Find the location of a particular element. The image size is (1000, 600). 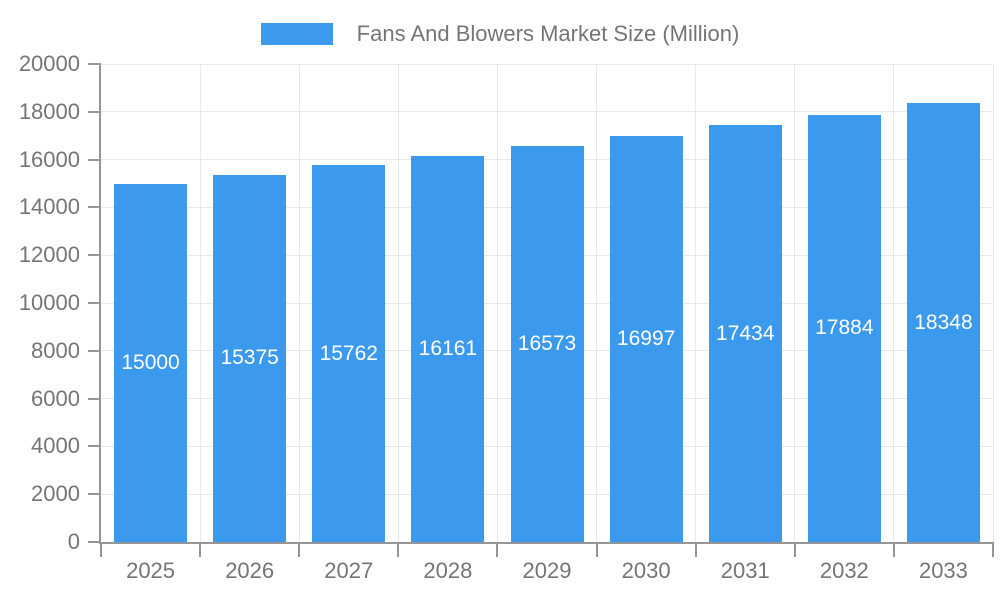

legend-swatch is located at coordinates (296, 34).